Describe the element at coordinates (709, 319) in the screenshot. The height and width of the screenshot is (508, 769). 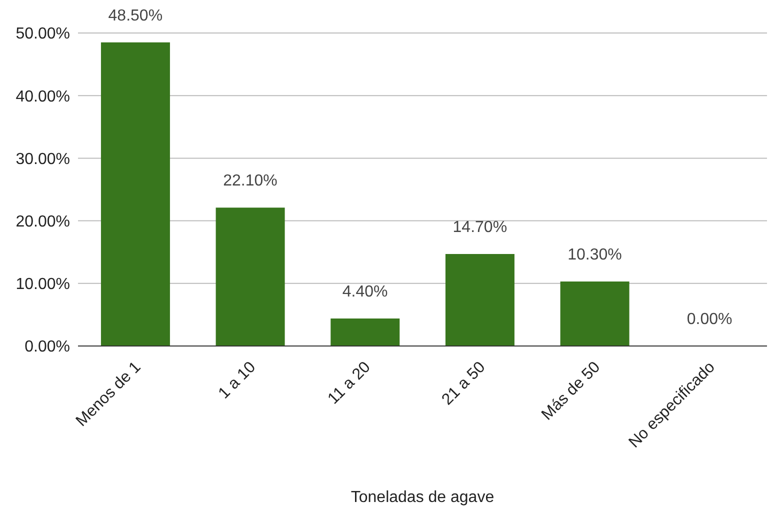
I see `data-label: 0.00%` at that location.